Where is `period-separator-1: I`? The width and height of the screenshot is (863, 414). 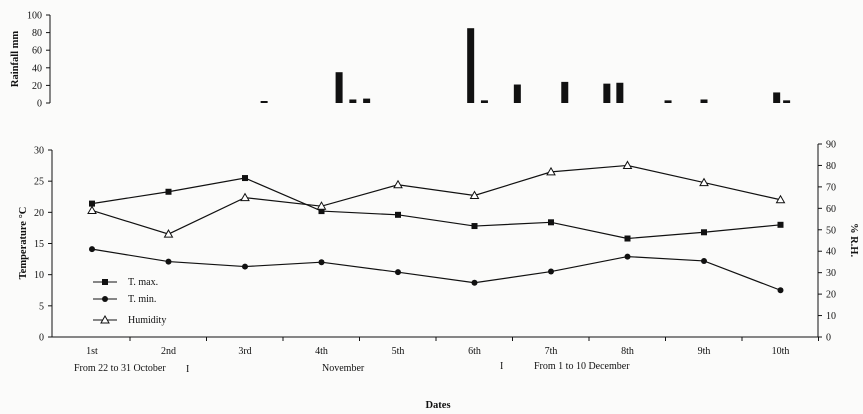 period-separator-1: I is located at coordinates (187, 369).